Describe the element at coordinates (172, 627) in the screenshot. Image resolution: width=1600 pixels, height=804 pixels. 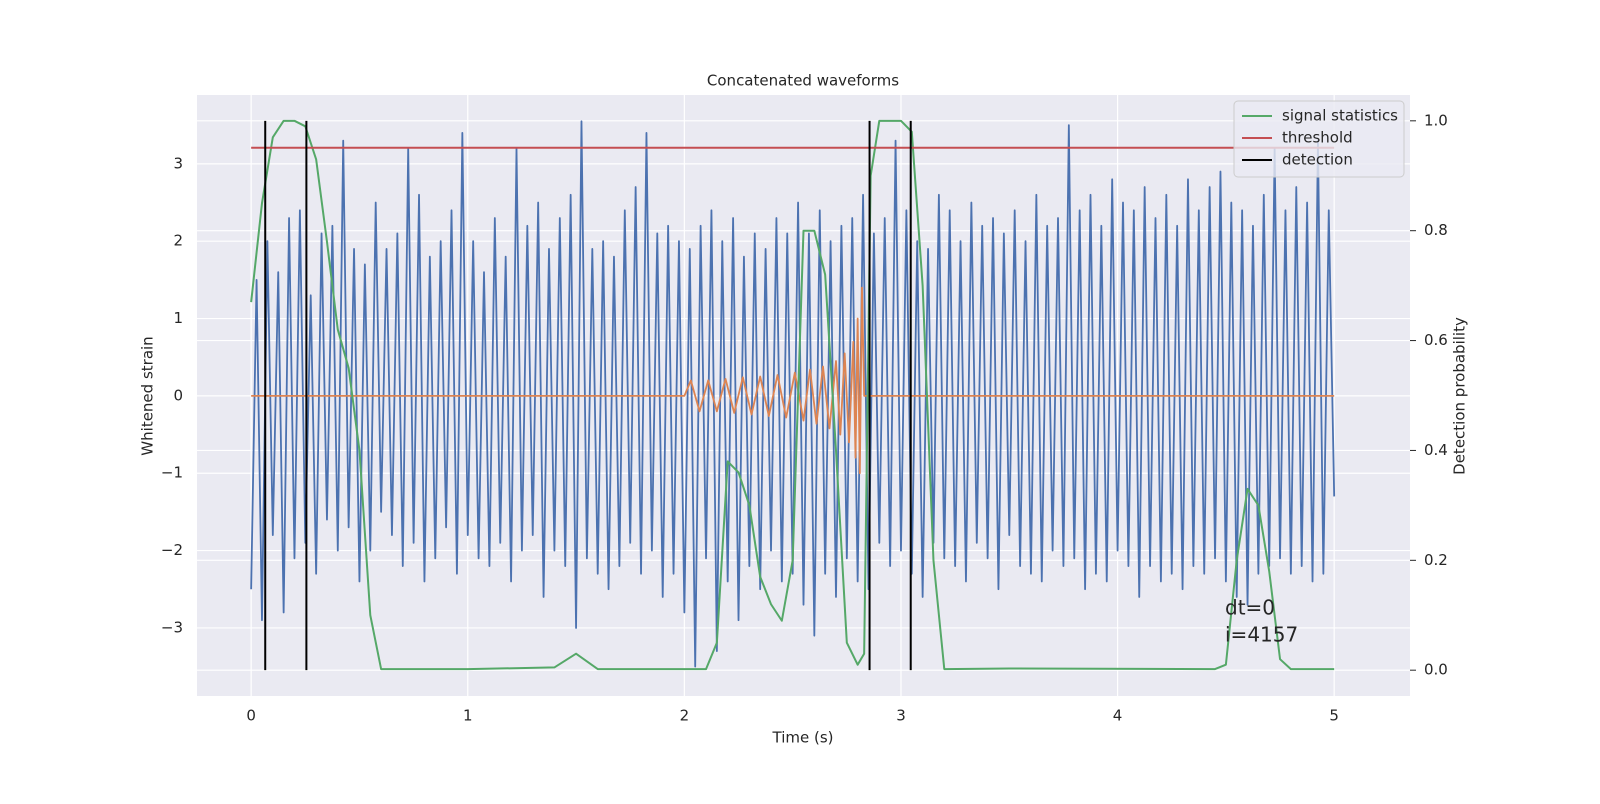
I see `y-tick-label: −3` at that location.